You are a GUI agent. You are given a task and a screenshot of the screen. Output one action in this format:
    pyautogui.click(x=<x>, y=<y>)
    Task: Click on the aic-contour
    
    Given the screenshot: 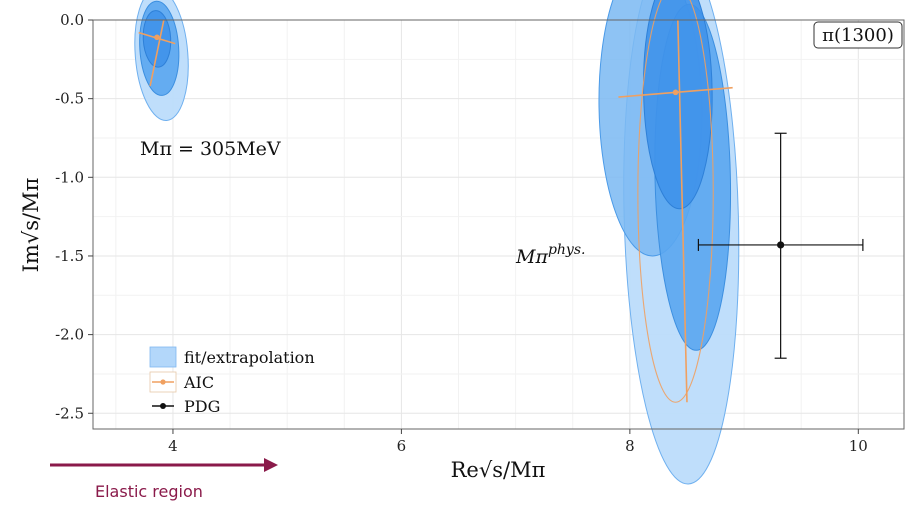 What is the action you would take?
    pyautogui.click(x=675, y=201)
    